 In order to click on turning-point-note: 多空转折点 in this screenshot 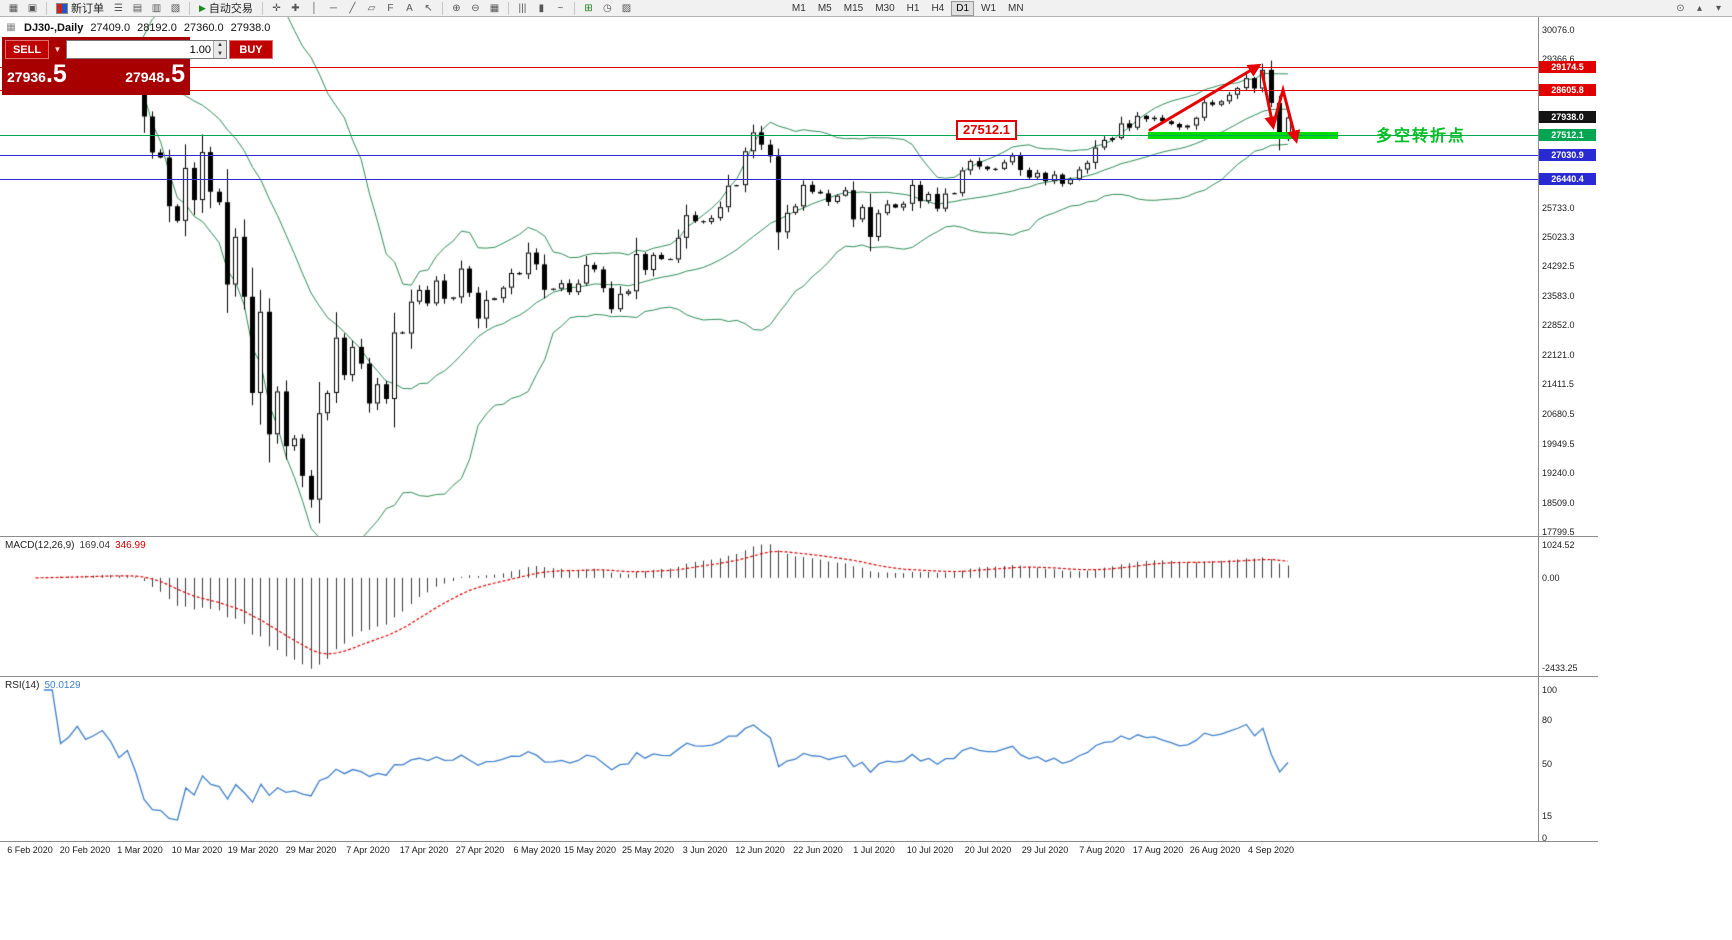, I will do `click(1421, 136)`.